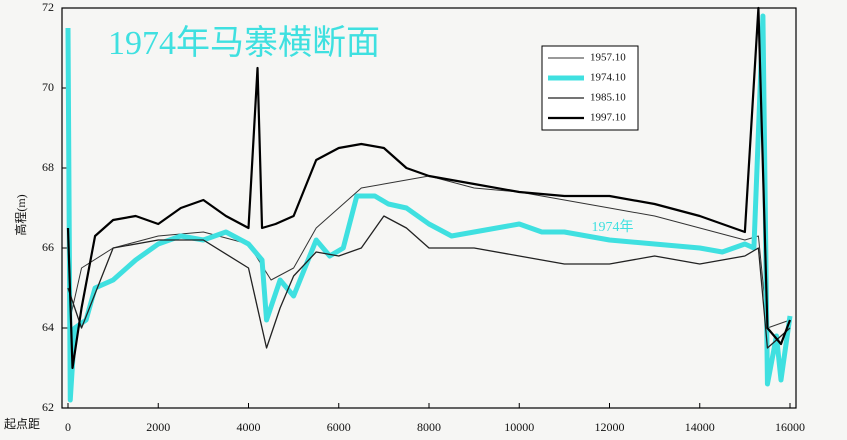 The width and height of the screenshot is (847, 440). What do you see at coordinates (48, 247) in the screenshot?
I see `y-tick-label: 66` at bounding box center [48, 247].